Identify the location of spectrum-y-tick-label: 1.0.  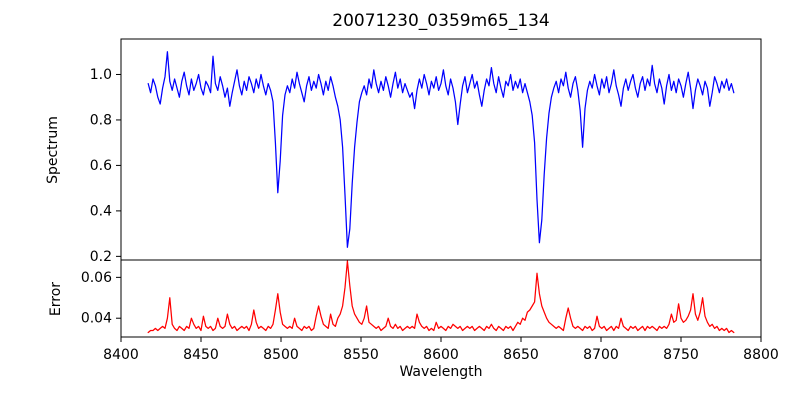
(101, 75).